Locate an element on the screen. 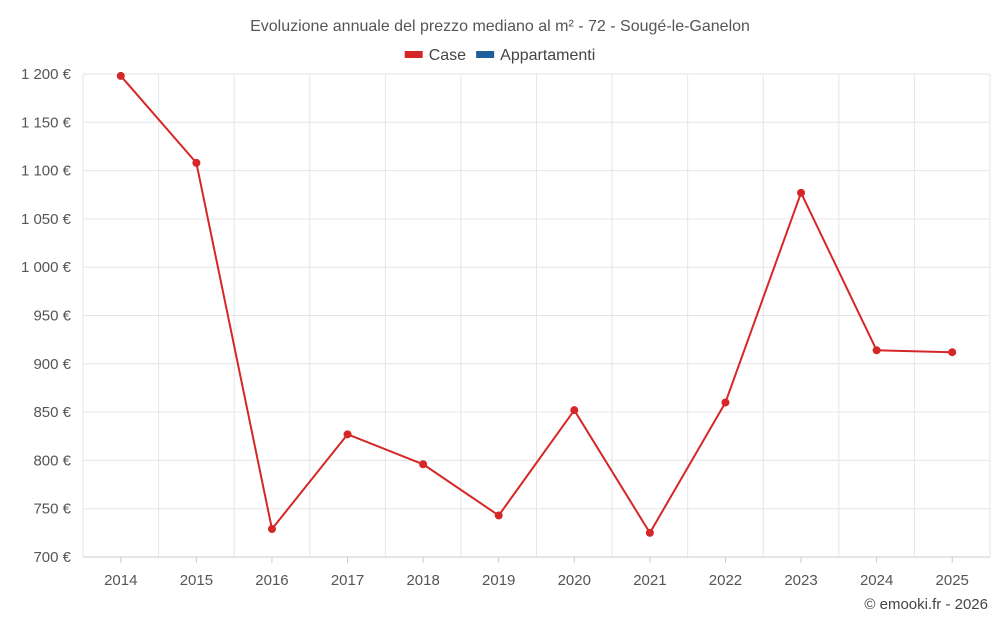 Image resolution: width=1000 pixels, height=625 pixels. x-tick-label: 2024 is located at coordinates (876, 580).